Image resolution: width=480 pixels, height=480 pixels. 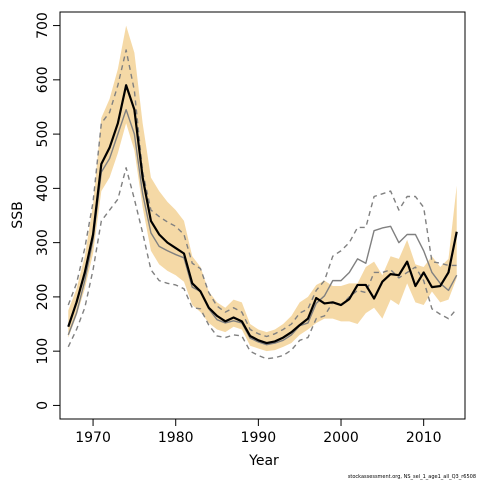 I want to click on x-tick-label: 1970, so click(x=93, y=438).